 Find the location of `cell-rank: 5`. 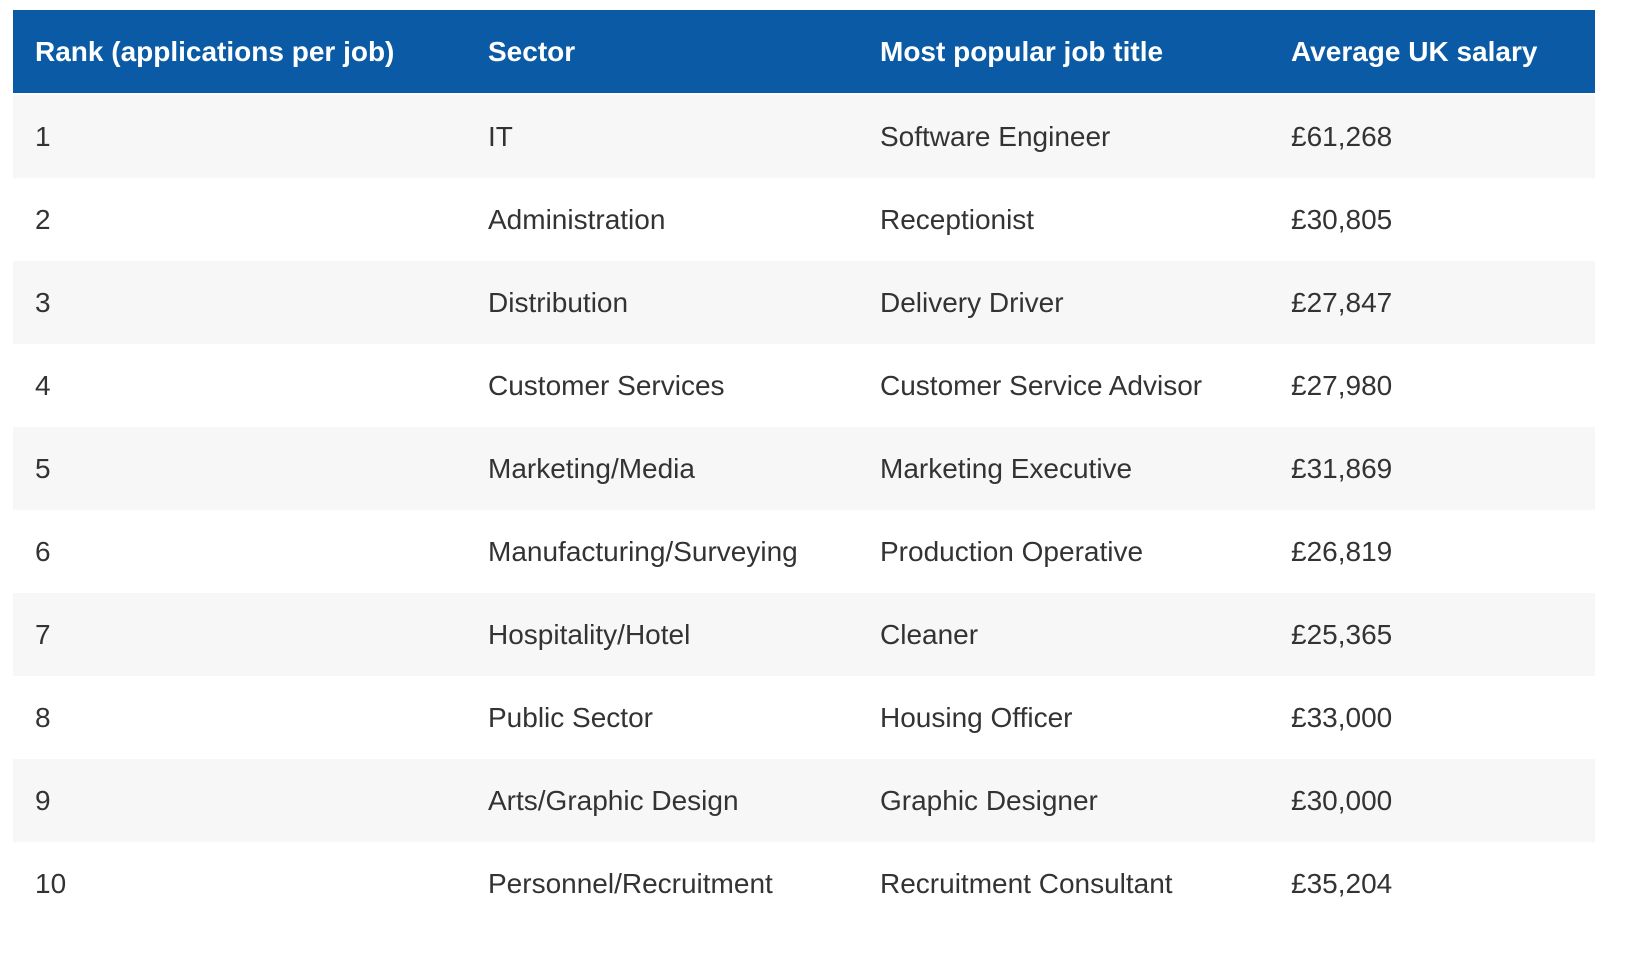

cell-rank: 5 is located at coordinates (43, 468).